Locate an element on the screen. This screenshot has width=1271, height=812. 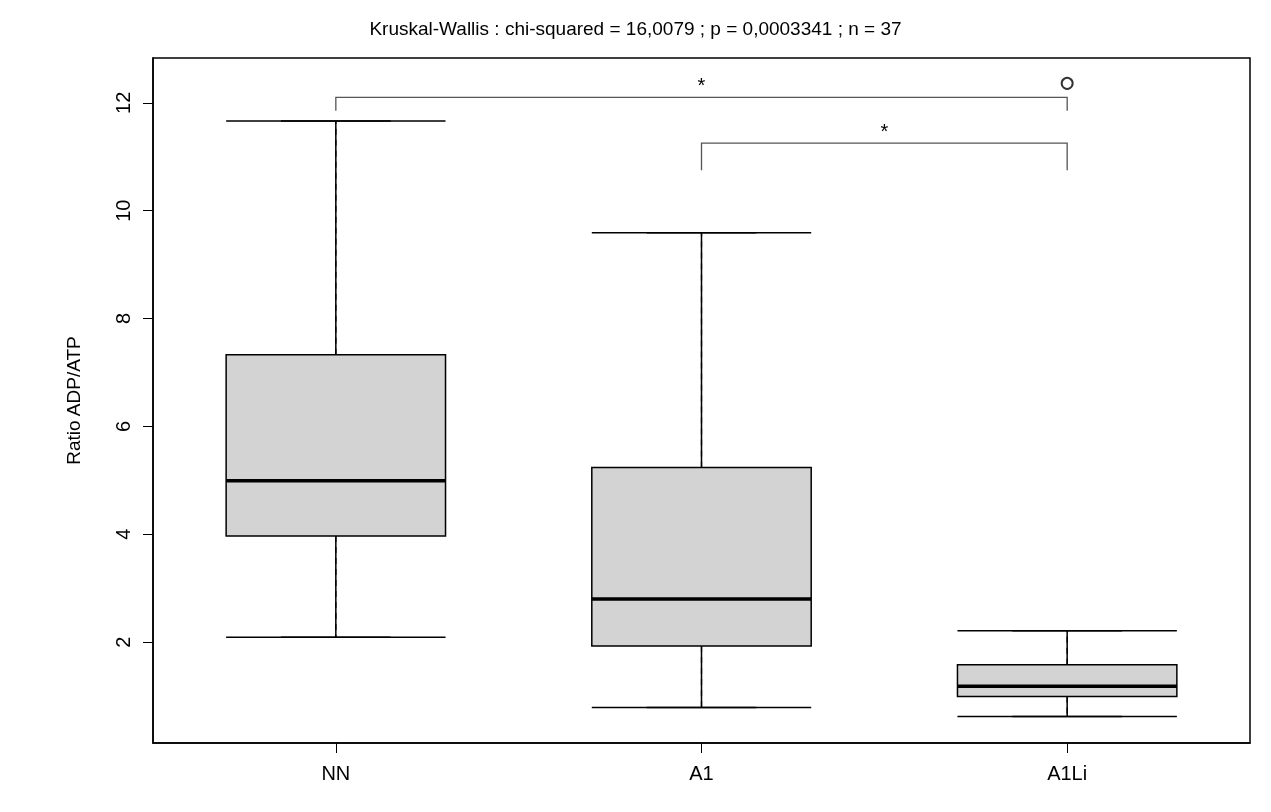
y-tick-label: 2 is located at coordinates (123, 642).